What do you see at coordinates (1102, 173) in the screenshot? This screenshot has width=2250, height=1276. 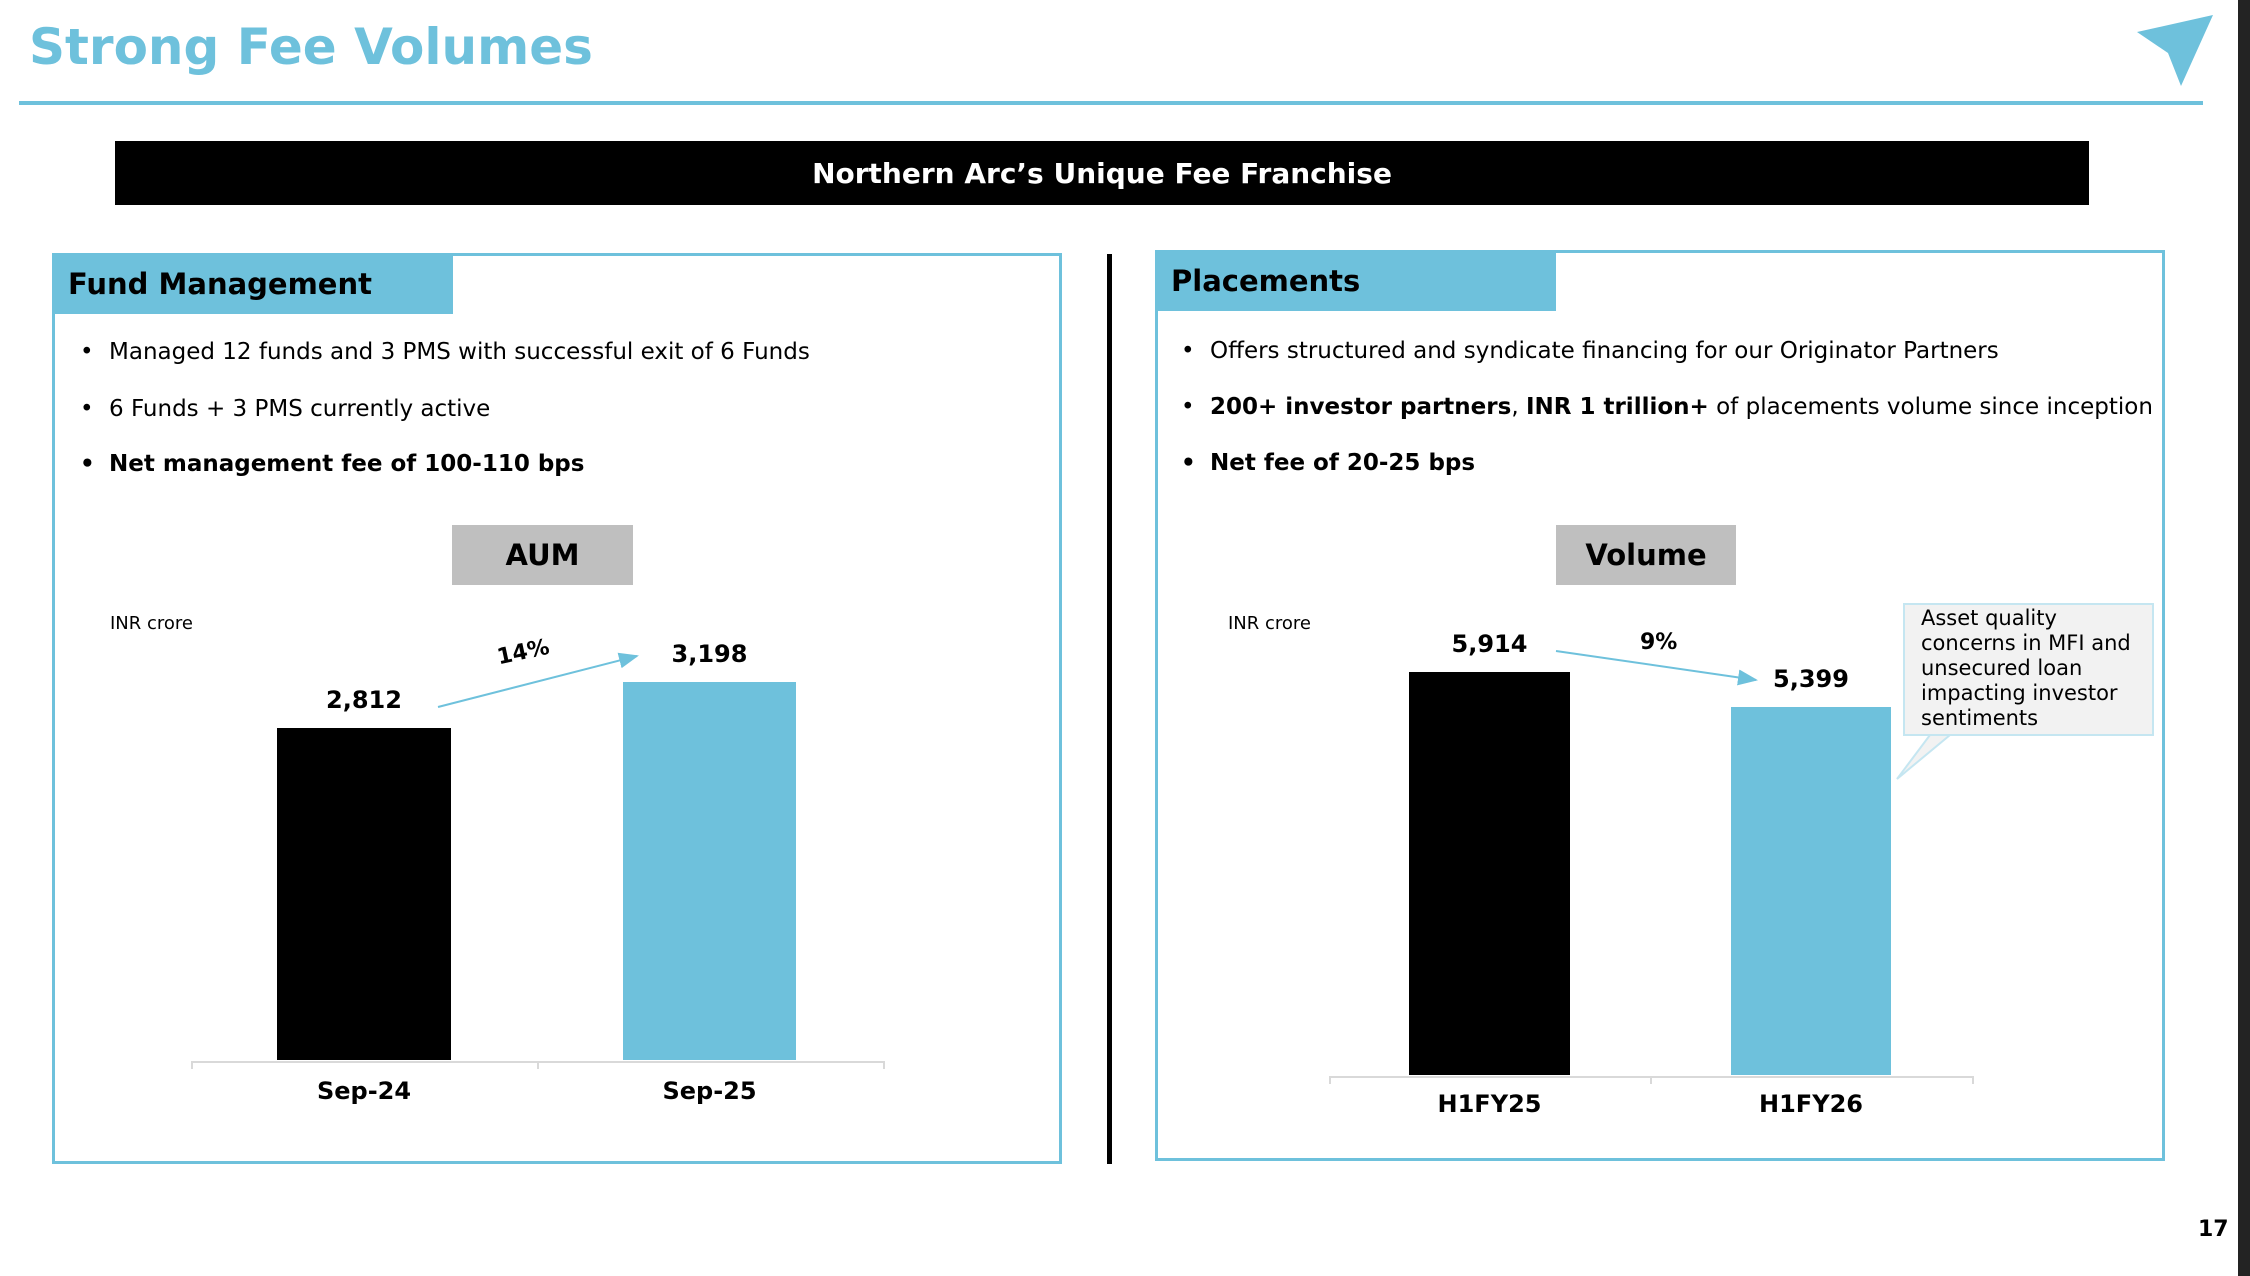 I see `section-banner: Northern Arc’s Unique Fee Franchise` at bounding box center [1102, 173].